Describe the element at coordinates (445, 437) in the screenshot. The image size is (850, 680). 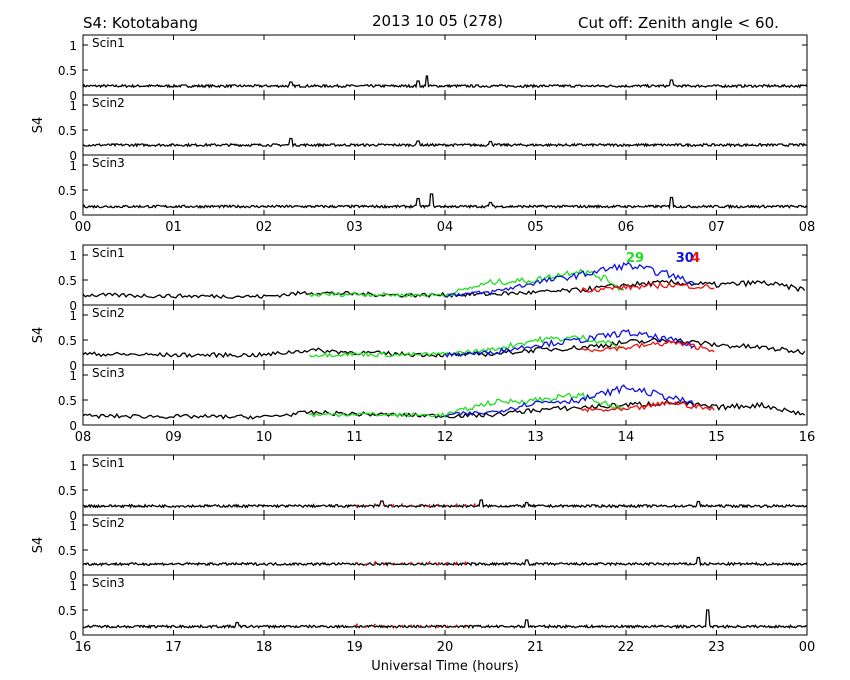
I see `x-tick-label: 12` at that location.